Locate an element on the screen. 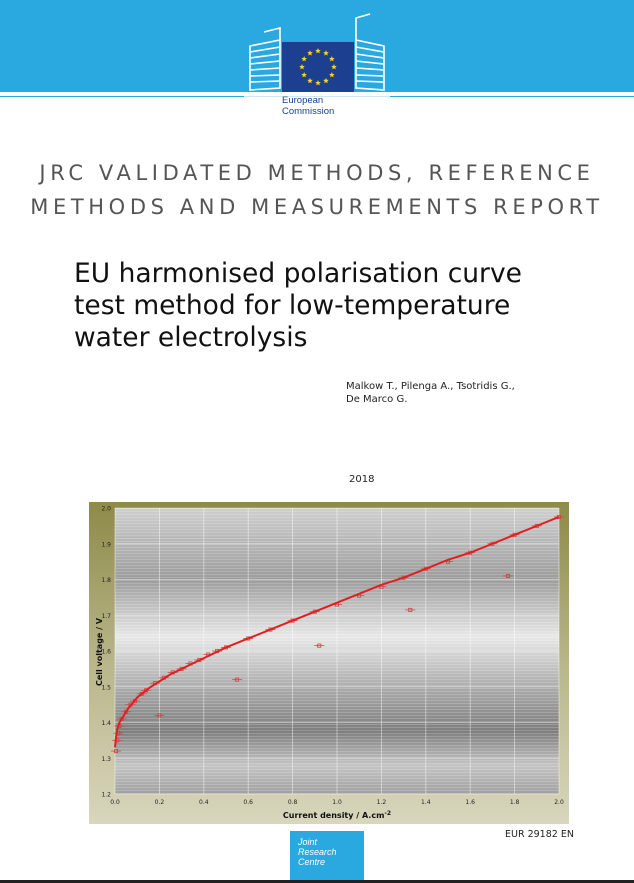  x-tick-label: 0.6 is located at coordinates (248, 802).